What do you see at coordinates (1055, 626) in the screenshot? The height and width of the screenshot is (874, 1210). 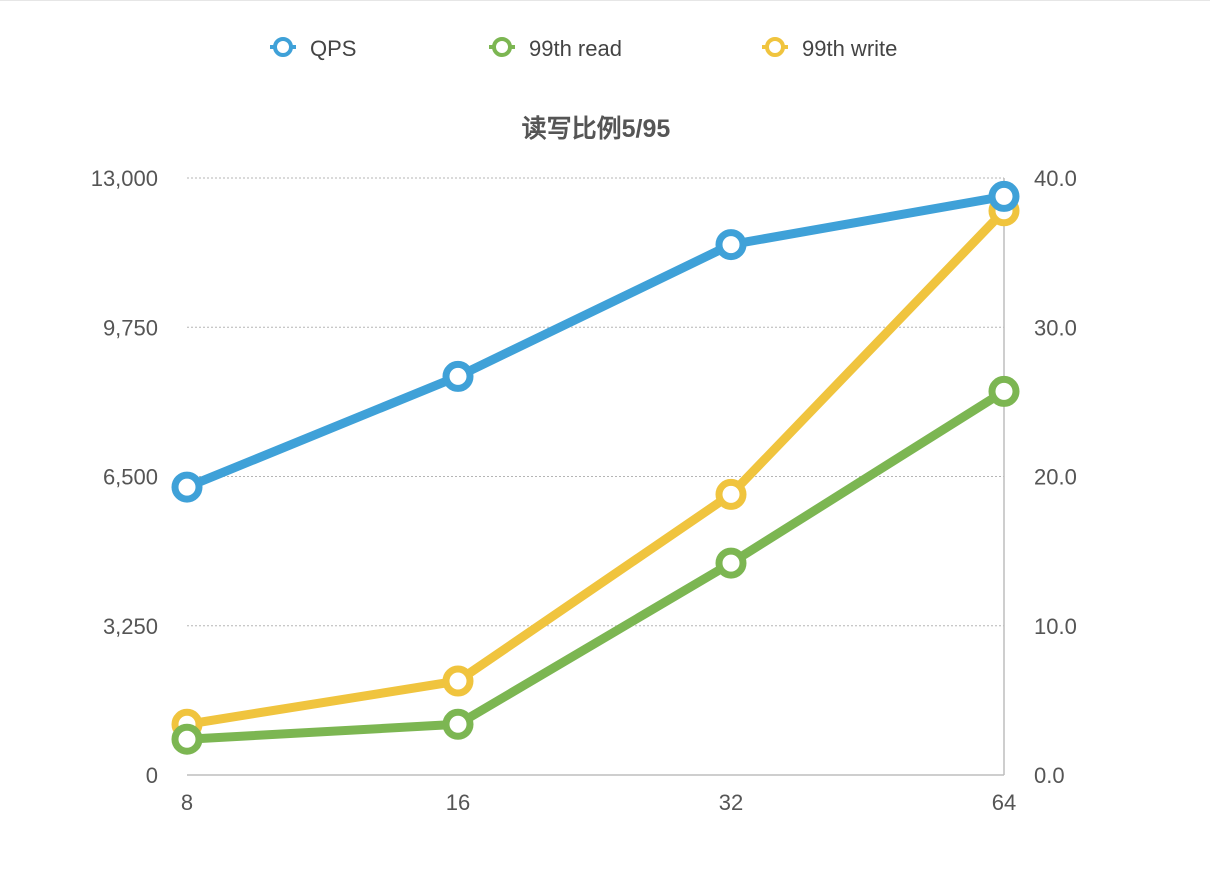 I see `y-right-tick-label: 10.0` at bounding box center [1055, 626].